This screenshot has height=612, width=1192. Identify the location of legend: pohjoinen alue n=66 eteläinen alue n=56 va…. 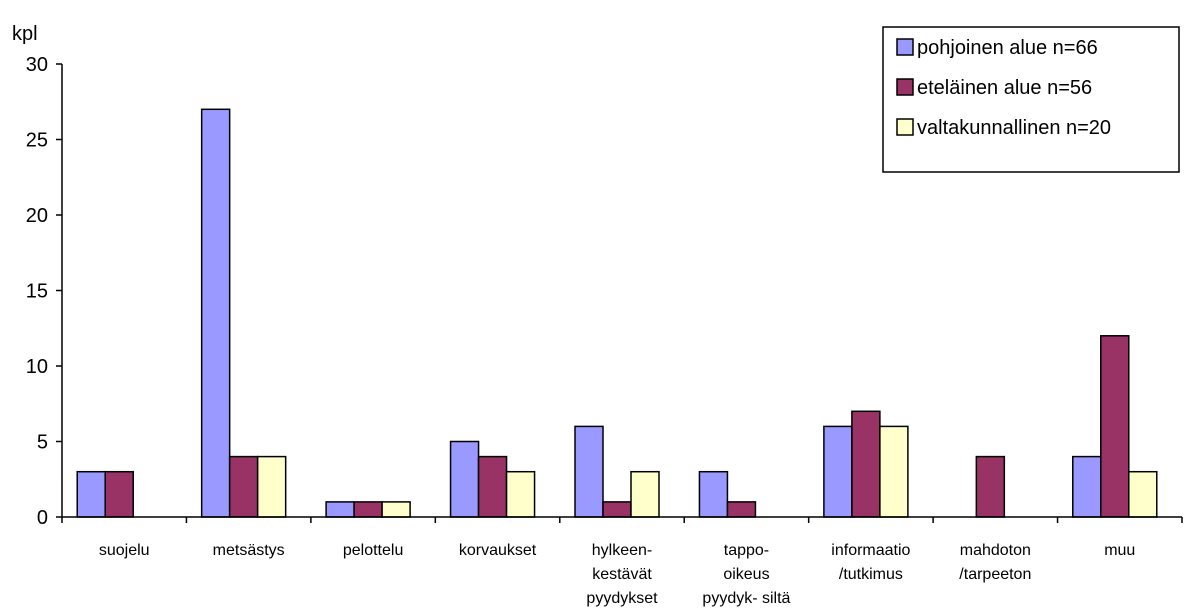
(1031, 99).